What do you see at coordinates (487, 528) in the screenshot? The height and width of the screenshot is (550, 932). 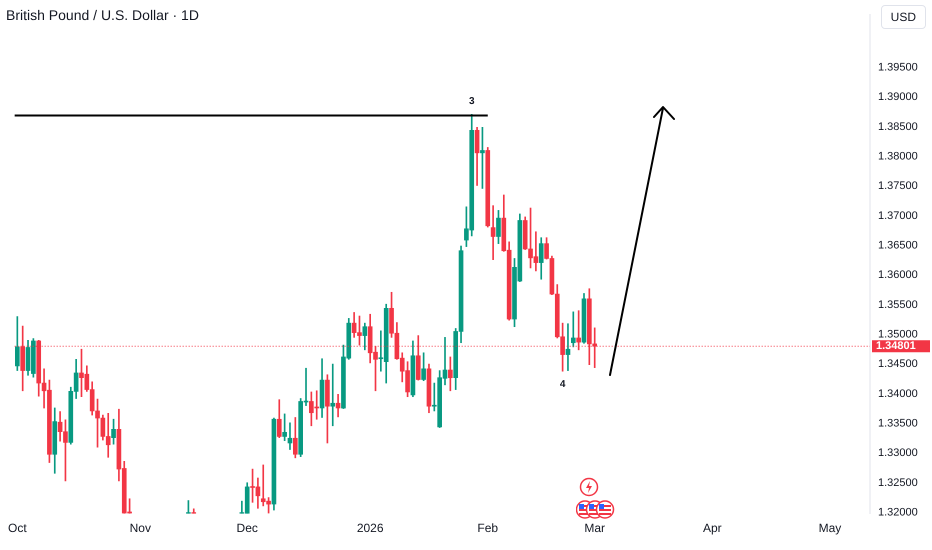 I see `x-tick-label: Feb` at bounding box center [487, 528].